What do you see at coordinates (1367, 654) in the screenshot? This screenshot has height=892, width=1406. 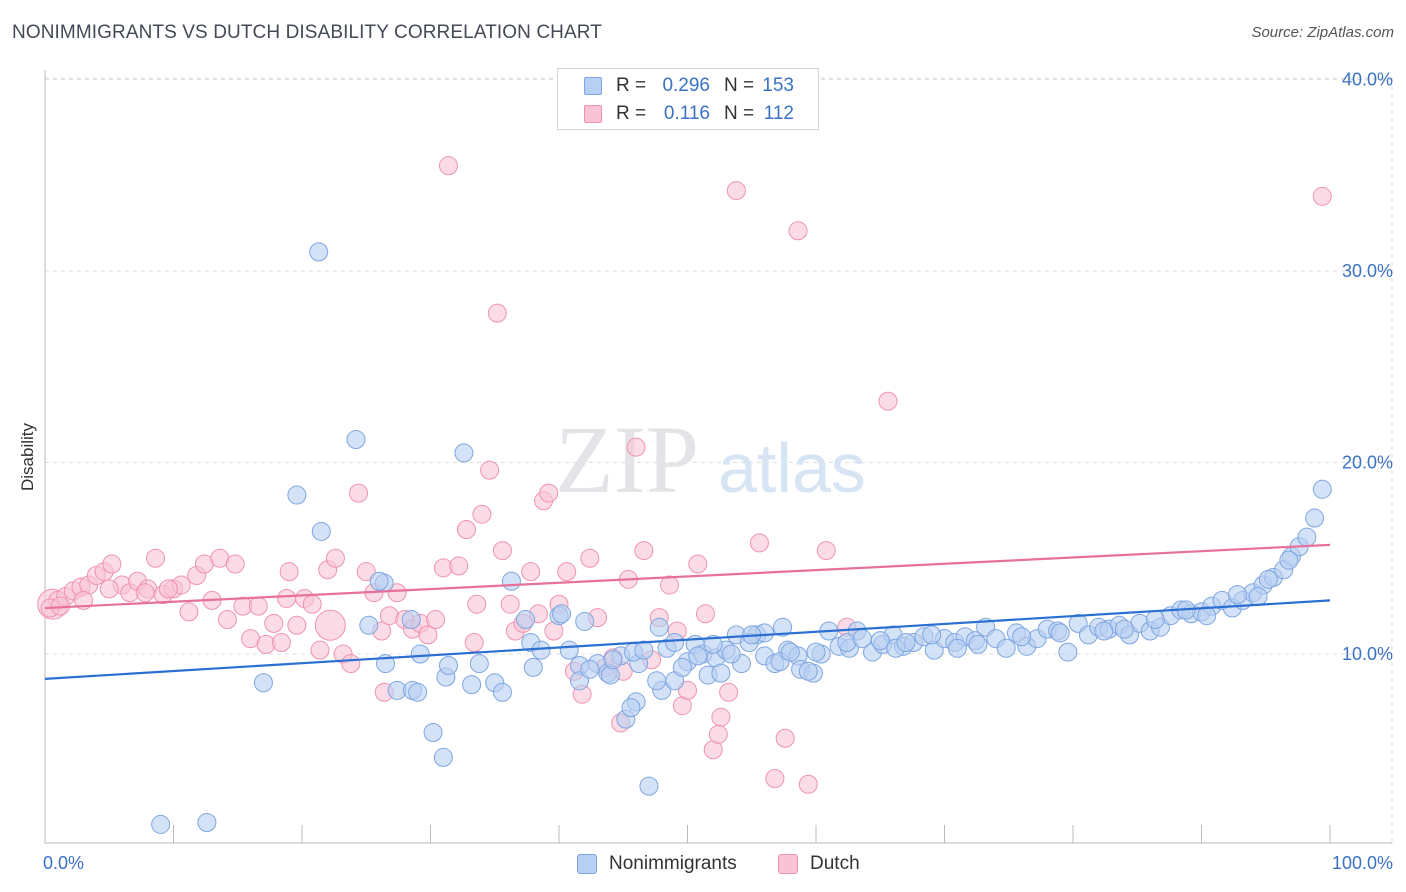 I see `y-tick-label: 10.0%` at bounding box center [1367, 654].